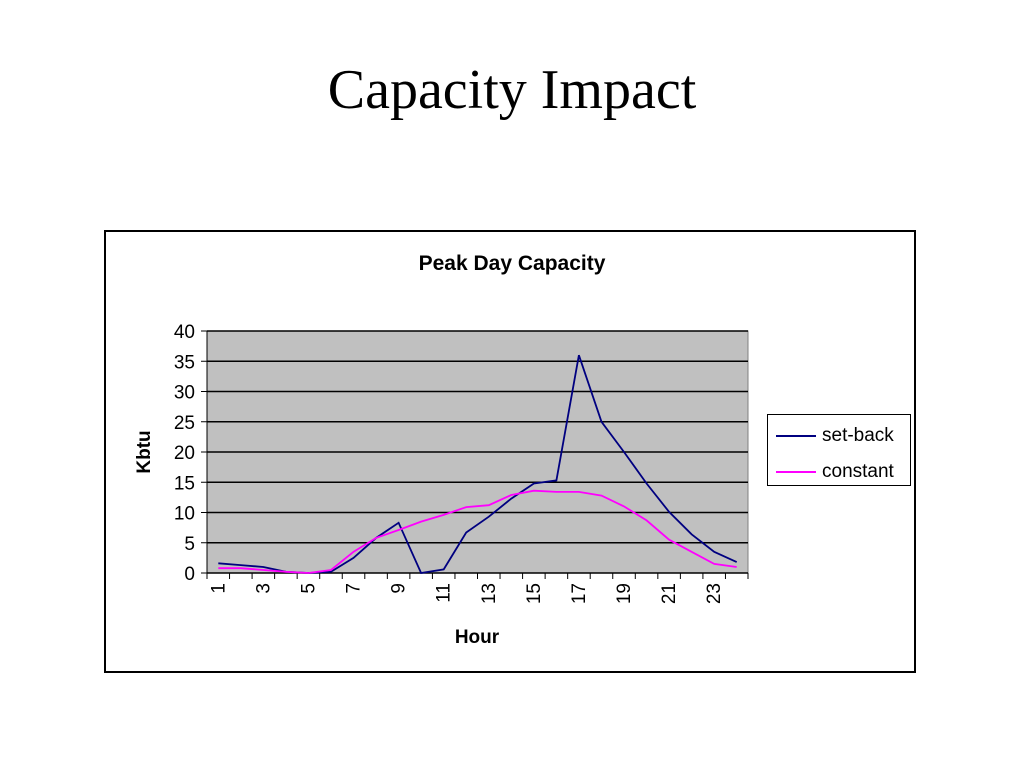 The height and width of the screenshot is (768, 1024). What do you see at coordinates (354, 588) in the screenshot?
I see `x-tick-label: 7` at bounding box center [354, 588].